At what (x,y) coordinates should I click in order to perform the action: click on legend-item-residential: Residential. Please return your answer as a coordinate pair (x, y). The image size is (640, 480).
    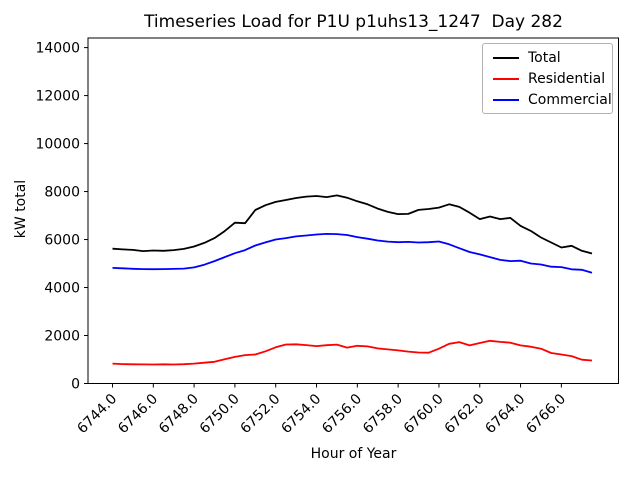
    Looking at the image, I should click on (547, 78).